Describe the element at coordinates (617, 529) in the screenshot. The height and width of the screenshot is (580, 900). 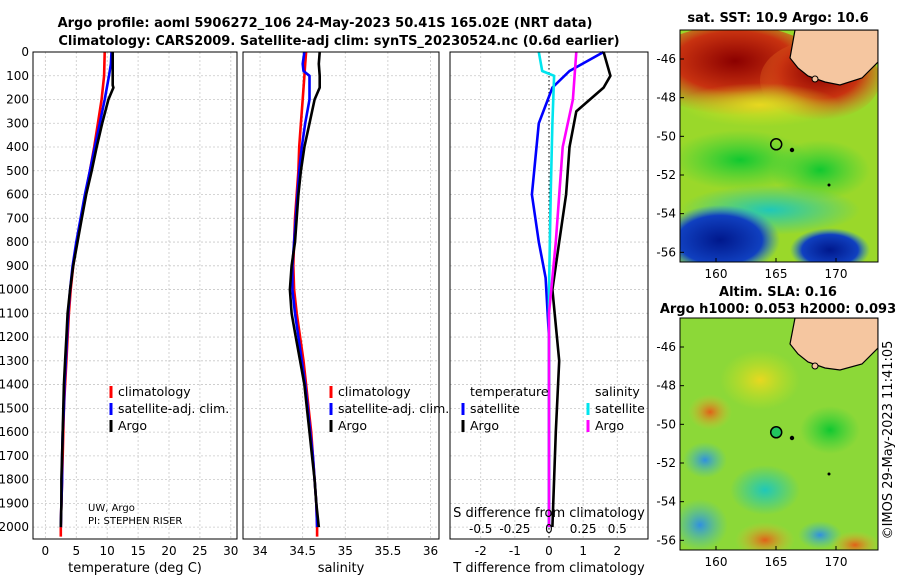
I see `s-tick-label: 0.5` at that location.